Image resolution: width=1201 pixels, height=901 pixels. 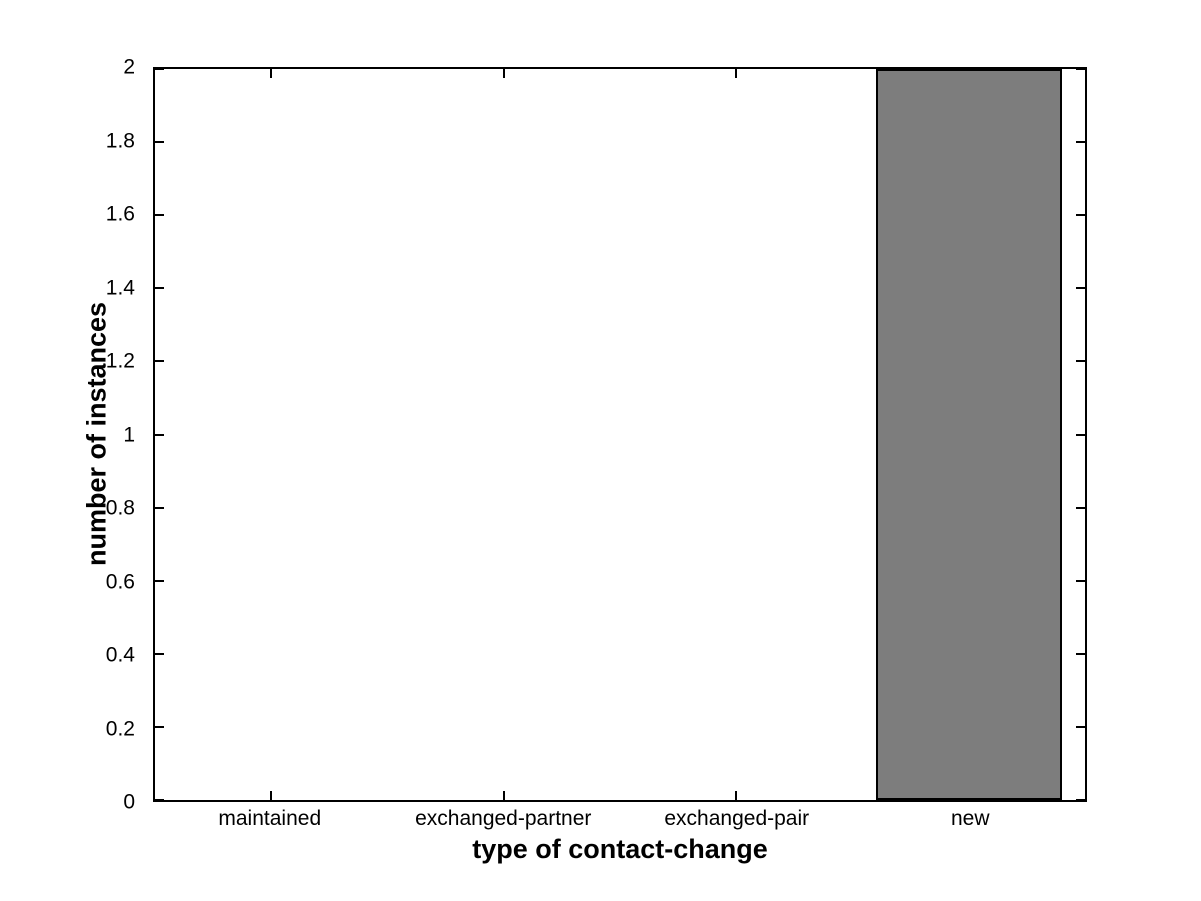 I want to click on y-tick-label: 1, so click(x=129, y=434).